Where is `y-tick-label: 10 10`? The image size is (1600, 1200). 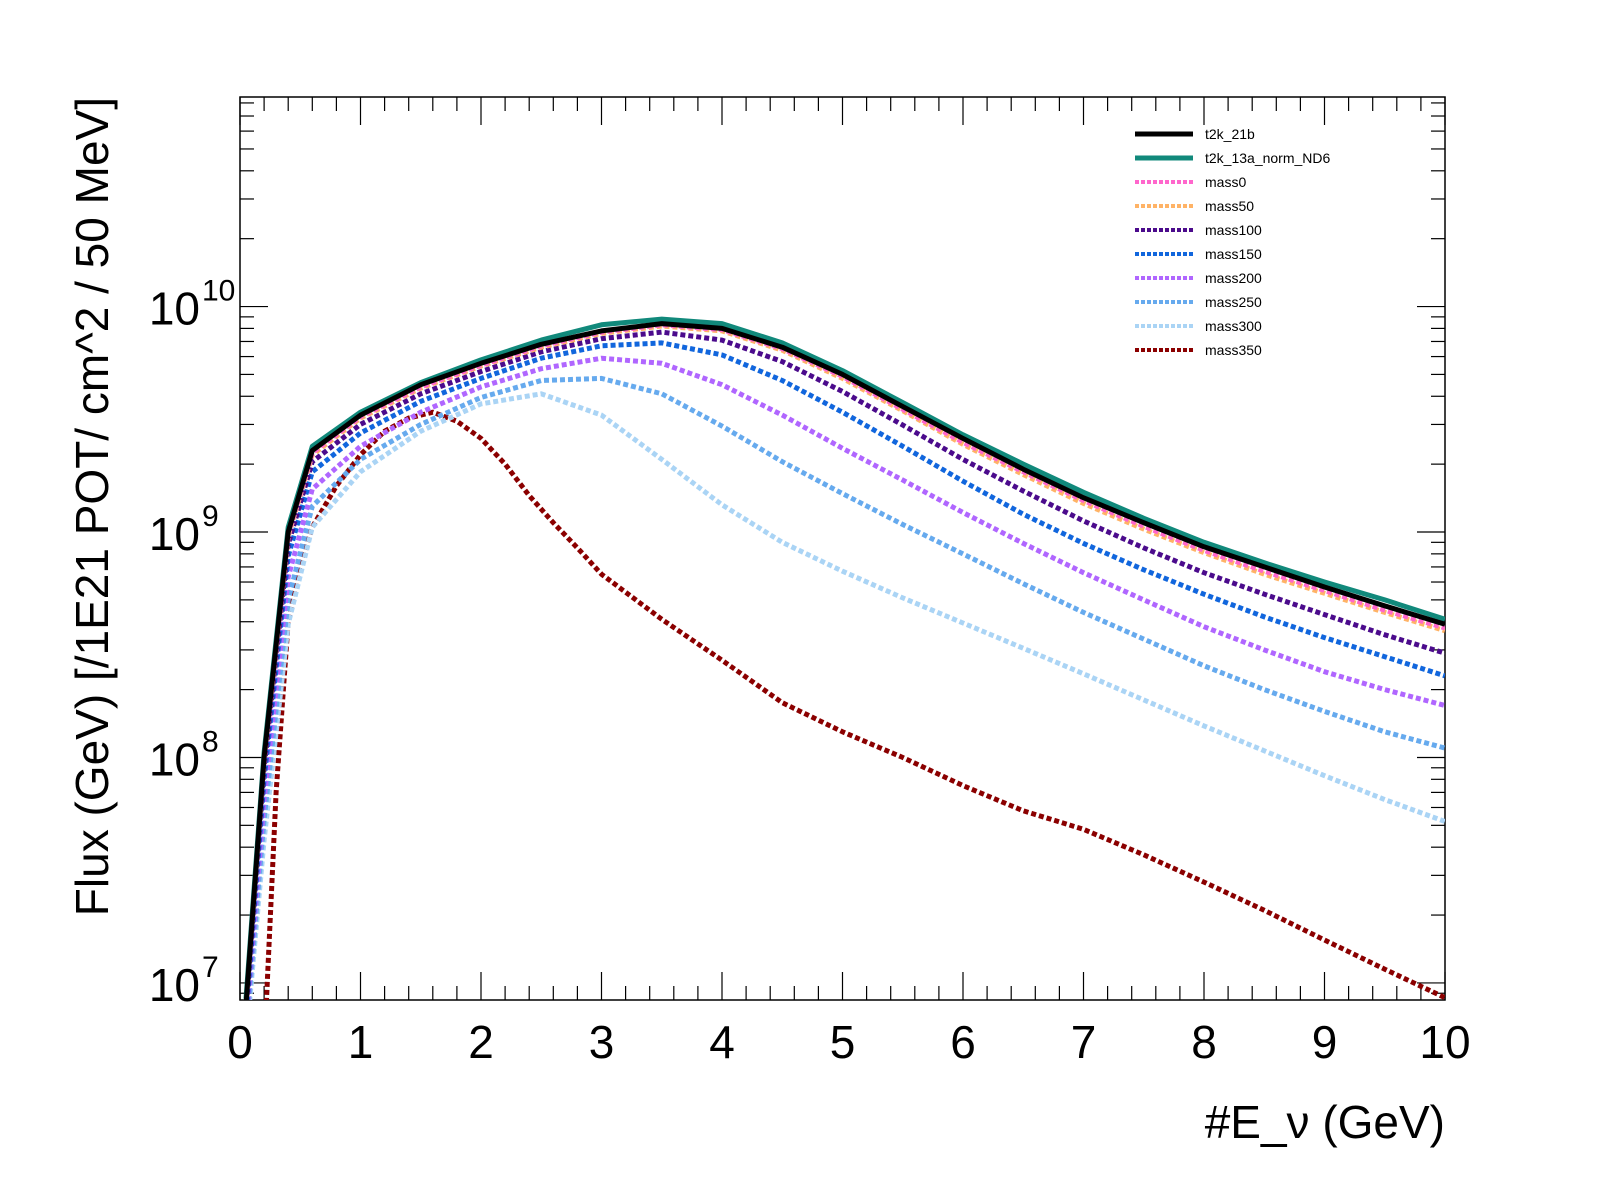 y-tick-label: 10 10 is located at coordinates (192, 305).